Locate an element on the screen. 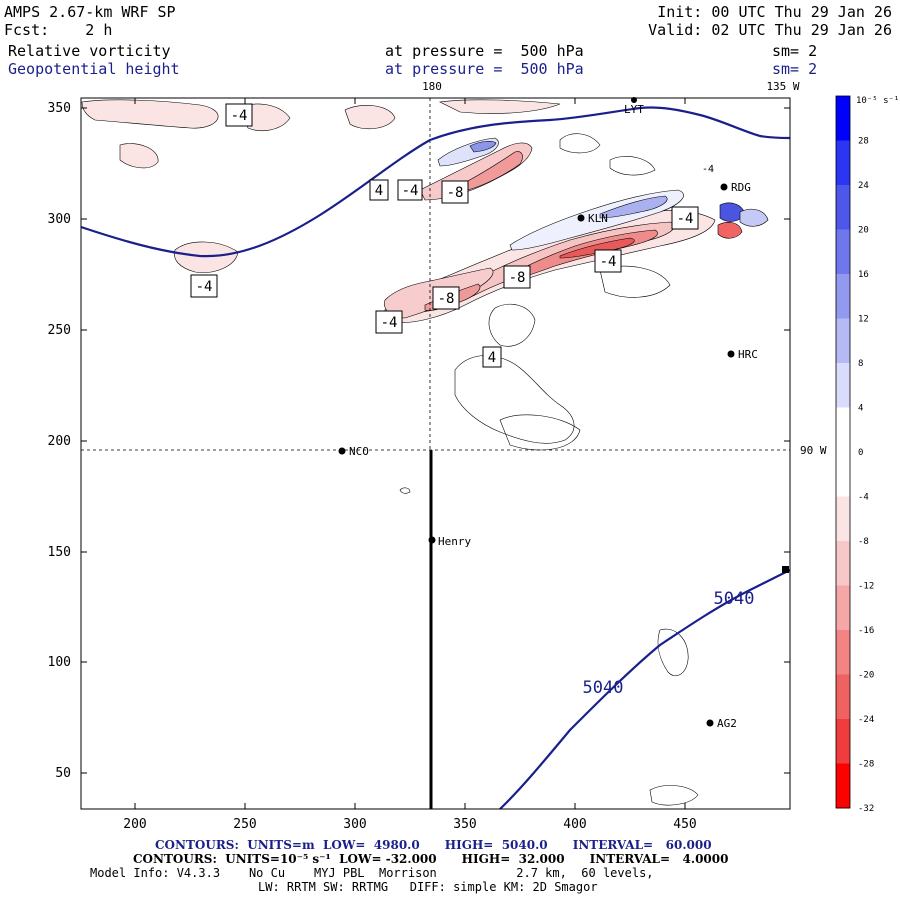 Image resolution: width=900 pixels, height=900 pixels. station-label: AG2 is located at coordinates (727, 723).